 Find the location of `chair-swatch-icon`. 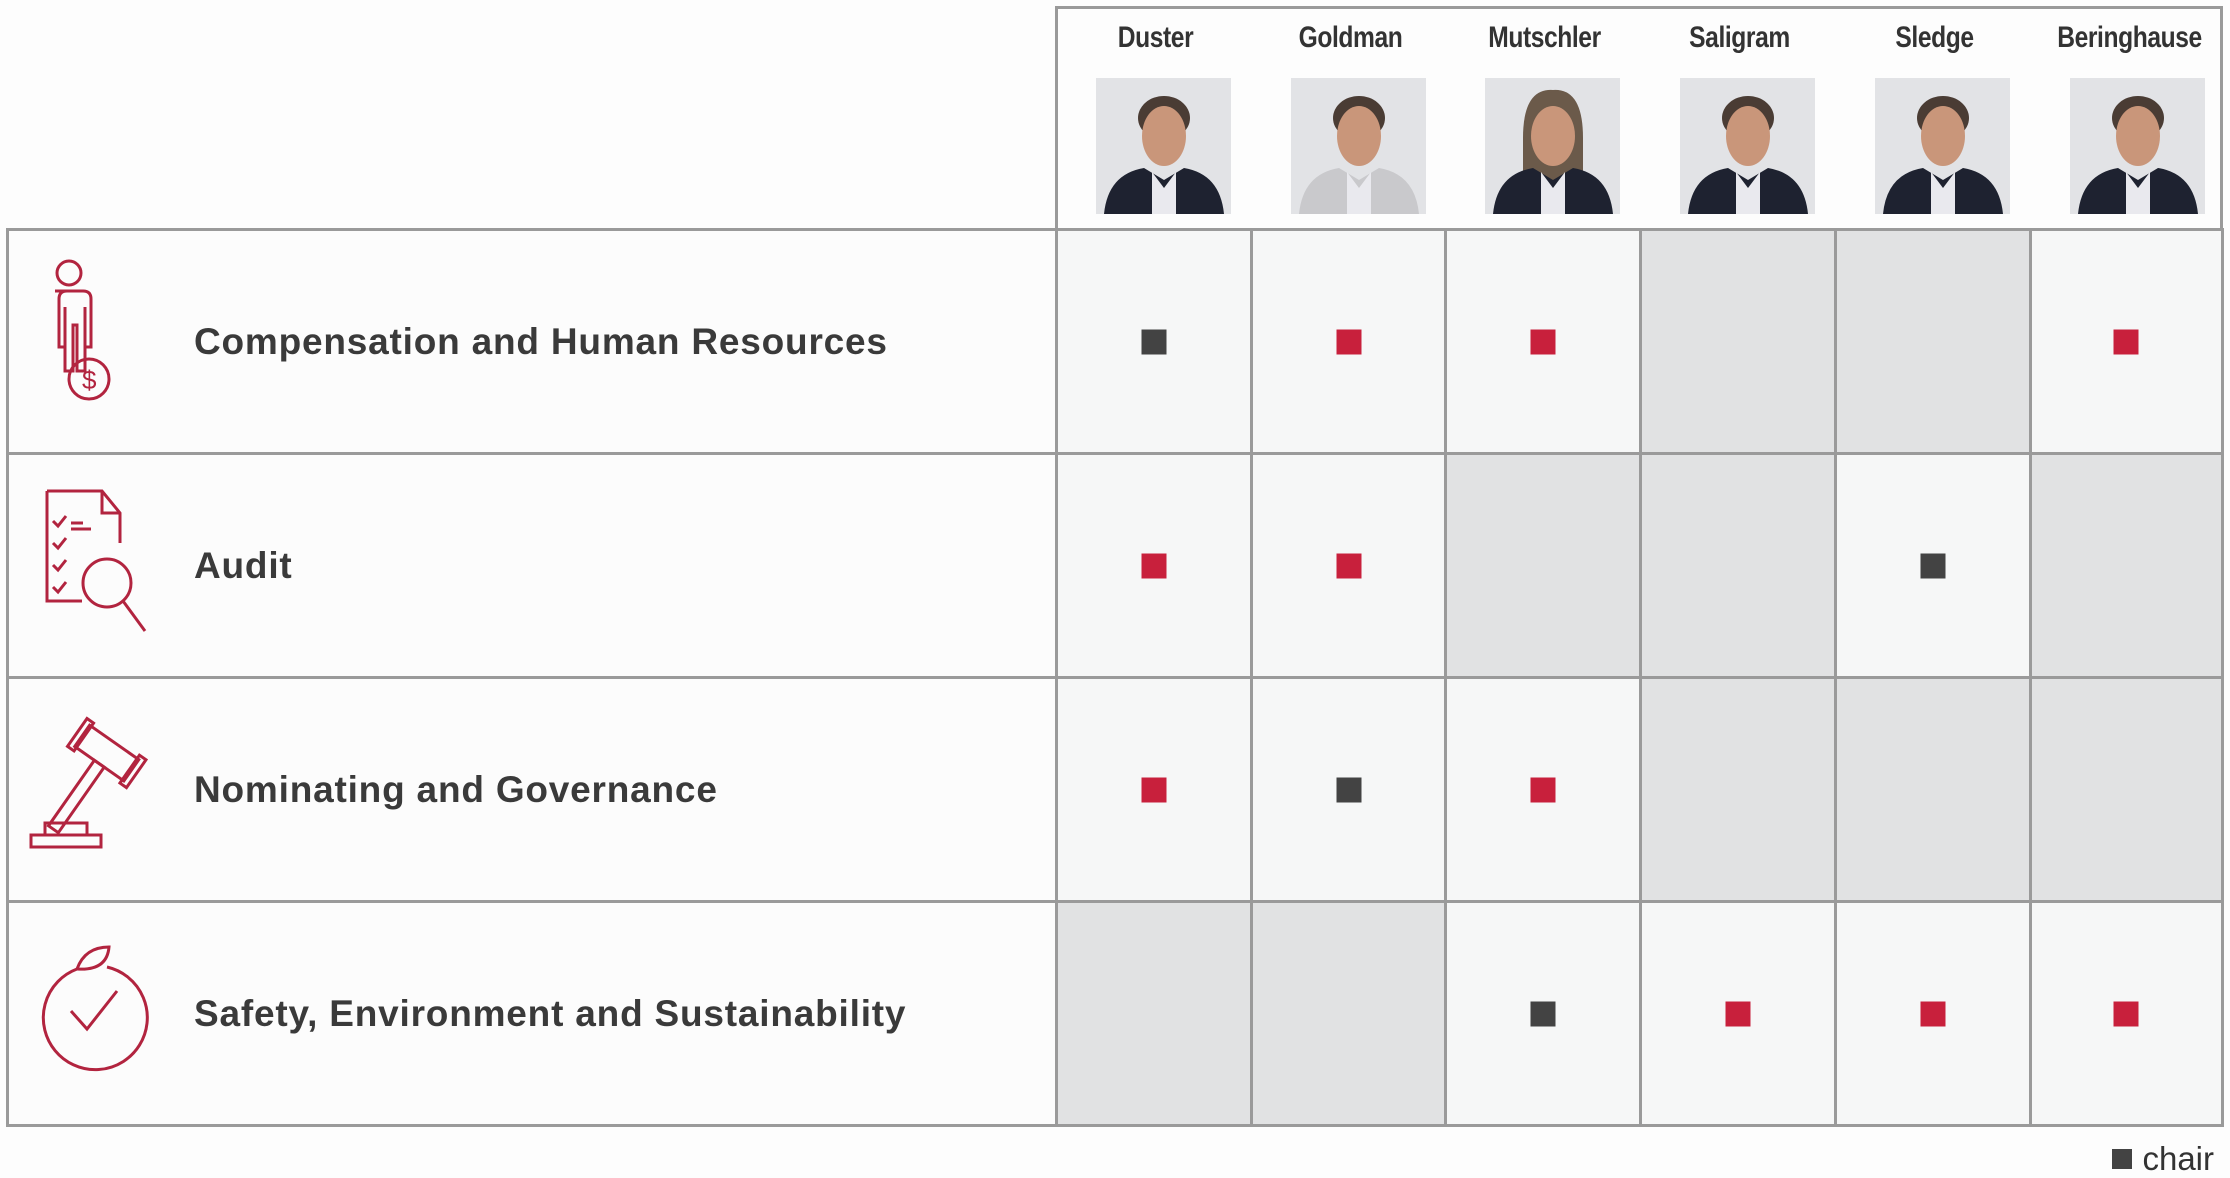

chair-swatch-icon is located at coordinates (2122, 1159).